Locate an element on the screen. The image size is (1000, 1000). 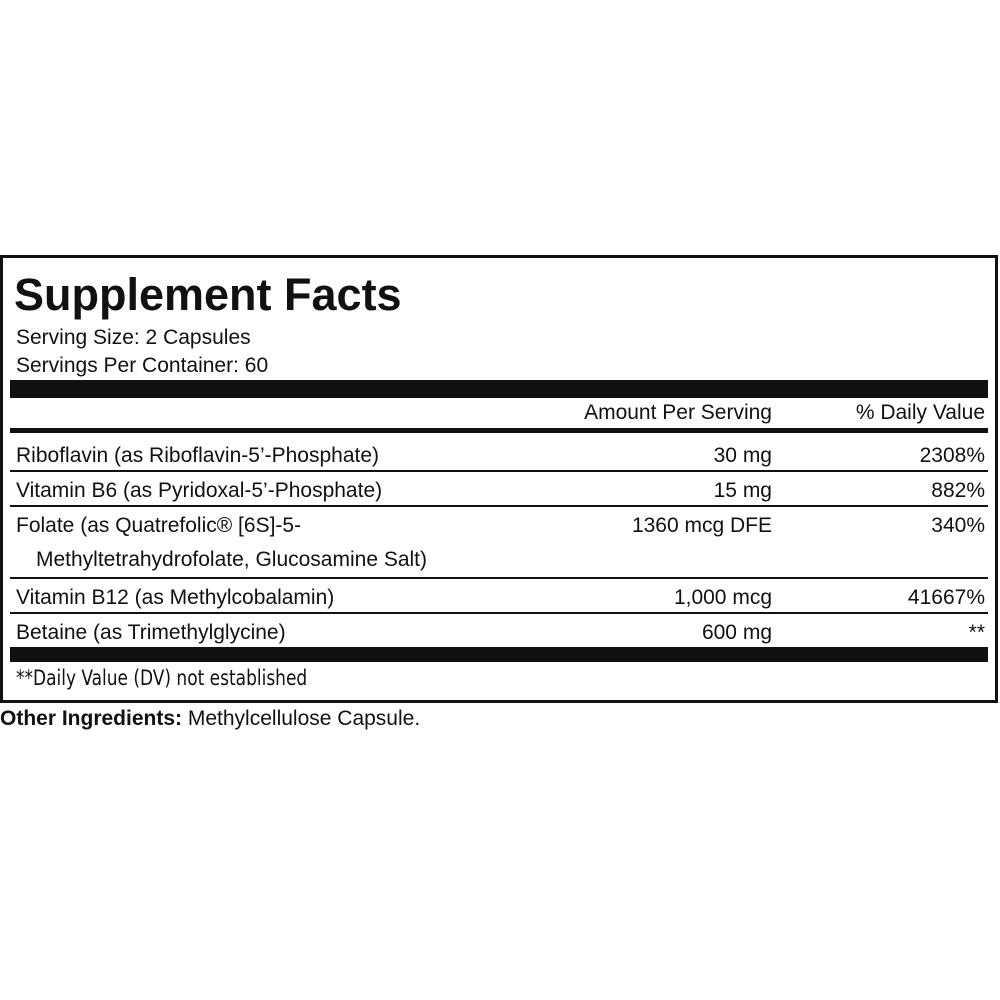
nutrient-name: Betaine (as Trimethylglycine) is located at coordinates (151, 632).